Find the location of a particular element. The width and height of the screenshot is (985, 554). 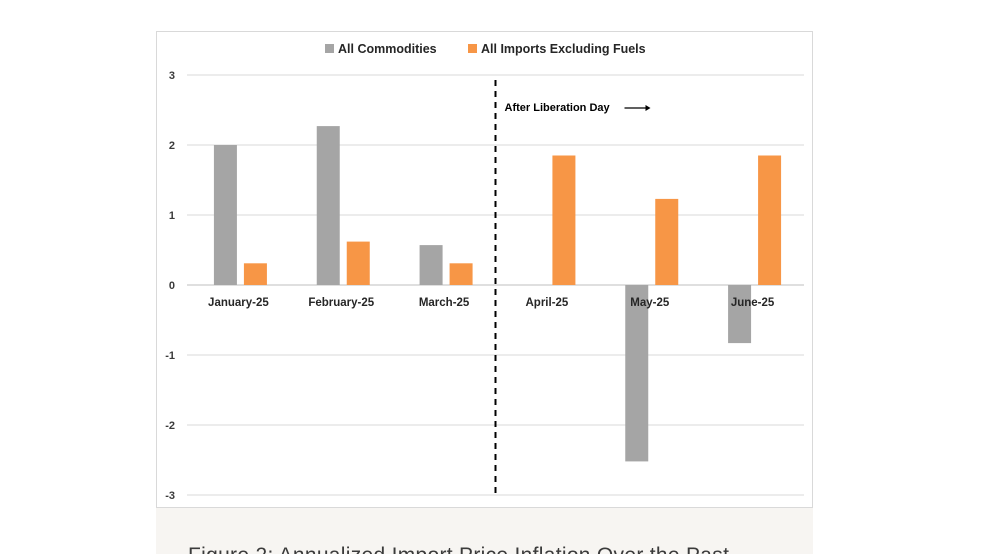

annotation-arrowhead-icon is located at coordinates (648, 108).